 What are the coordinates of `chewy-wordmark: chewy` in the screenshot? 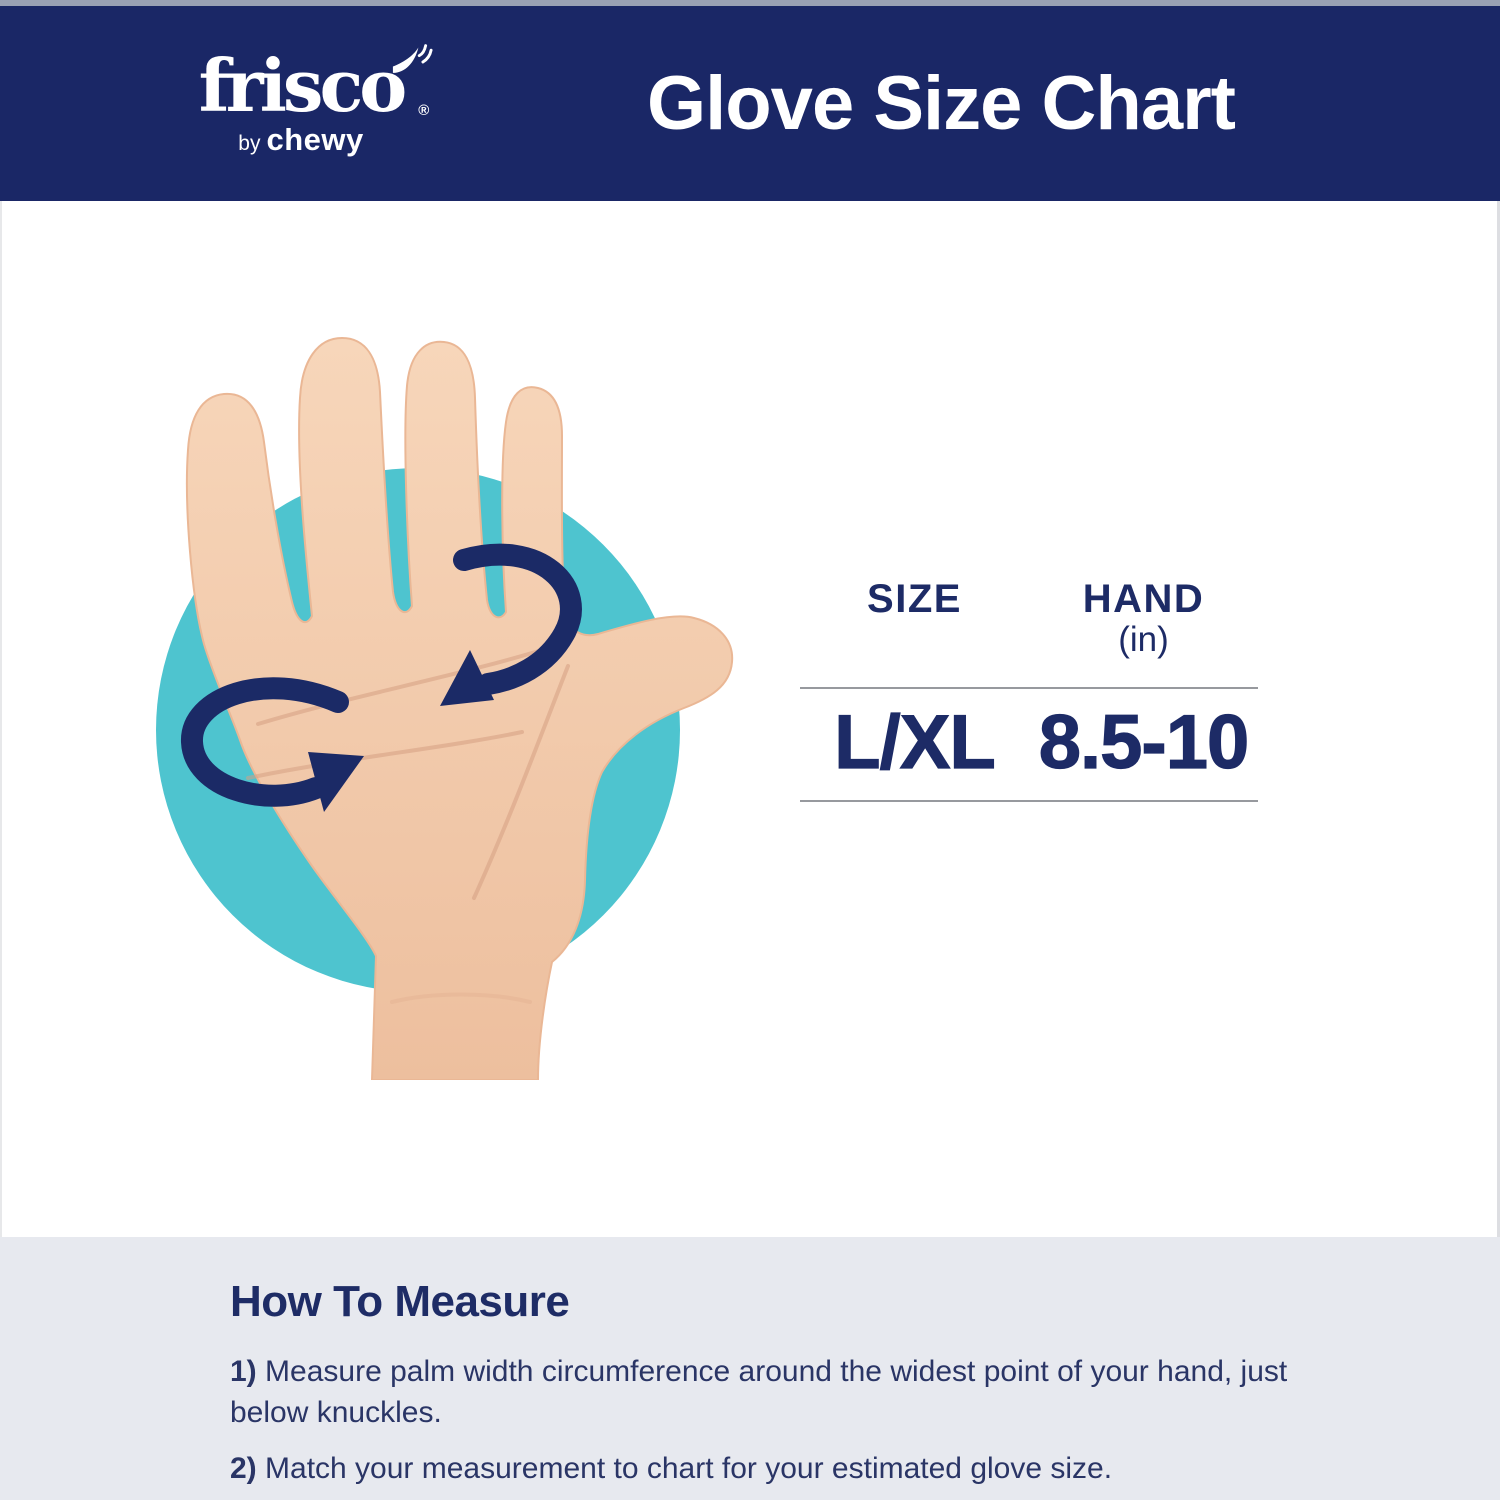 It's located at (315, 140).